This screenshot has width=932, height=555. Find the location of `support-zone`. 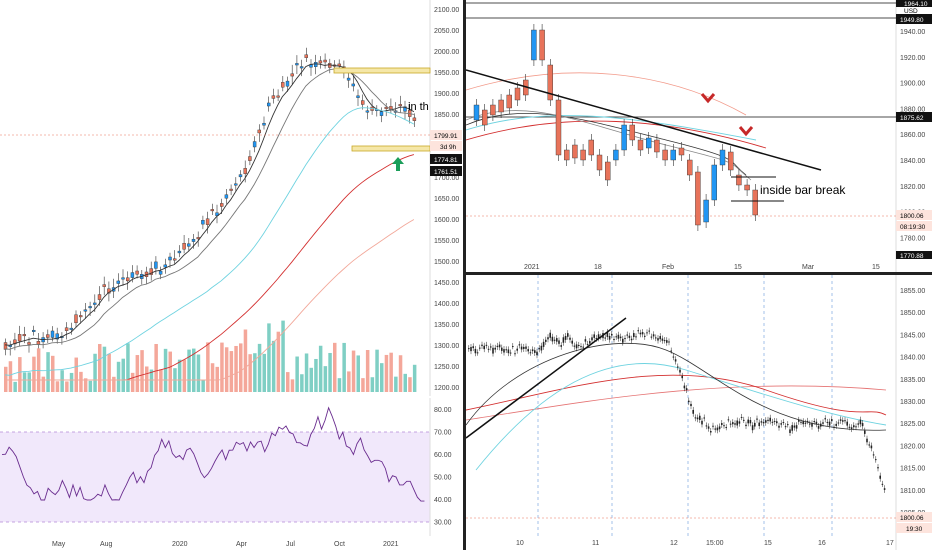

support-zone is located at coordinates (391, 148).